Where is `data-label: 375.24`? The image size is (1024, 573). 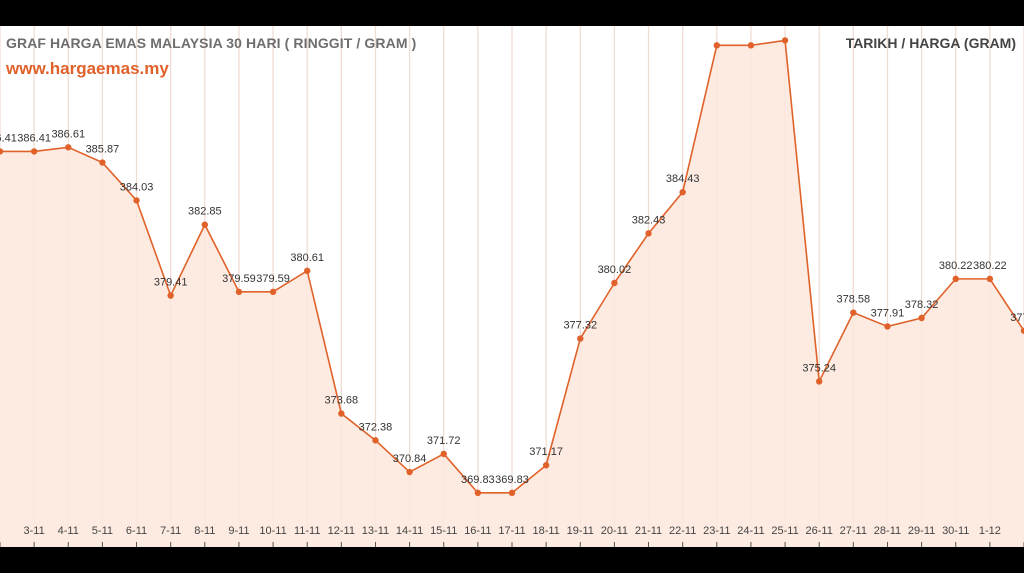 data-label: 375.24 is located at coordinates (819, 368).